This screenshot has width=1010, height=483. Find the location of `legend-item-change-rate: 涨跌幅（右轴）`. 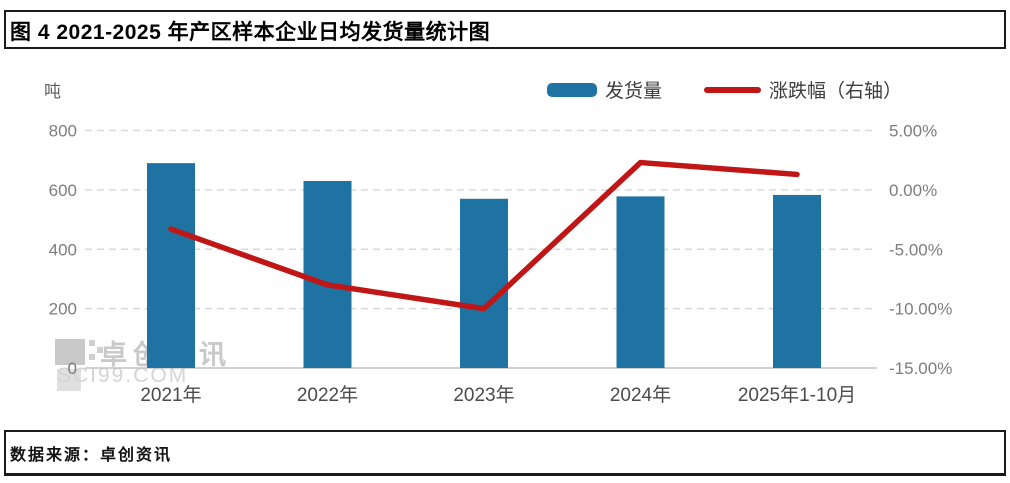

legend-item-change-rate: 涨跌幅（右轴） is located at coordinates (803, 89).